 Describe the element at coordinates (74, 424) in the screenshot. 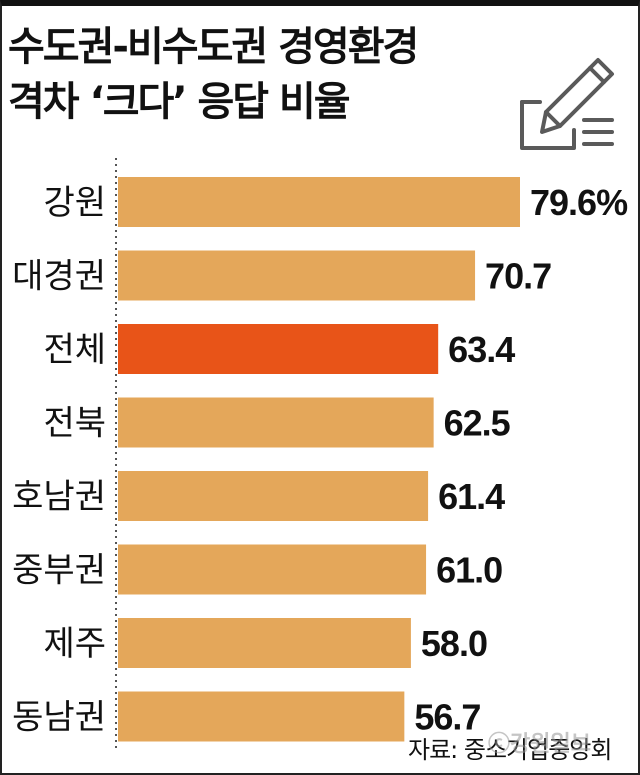

I see `category-label: 전북` at that location.